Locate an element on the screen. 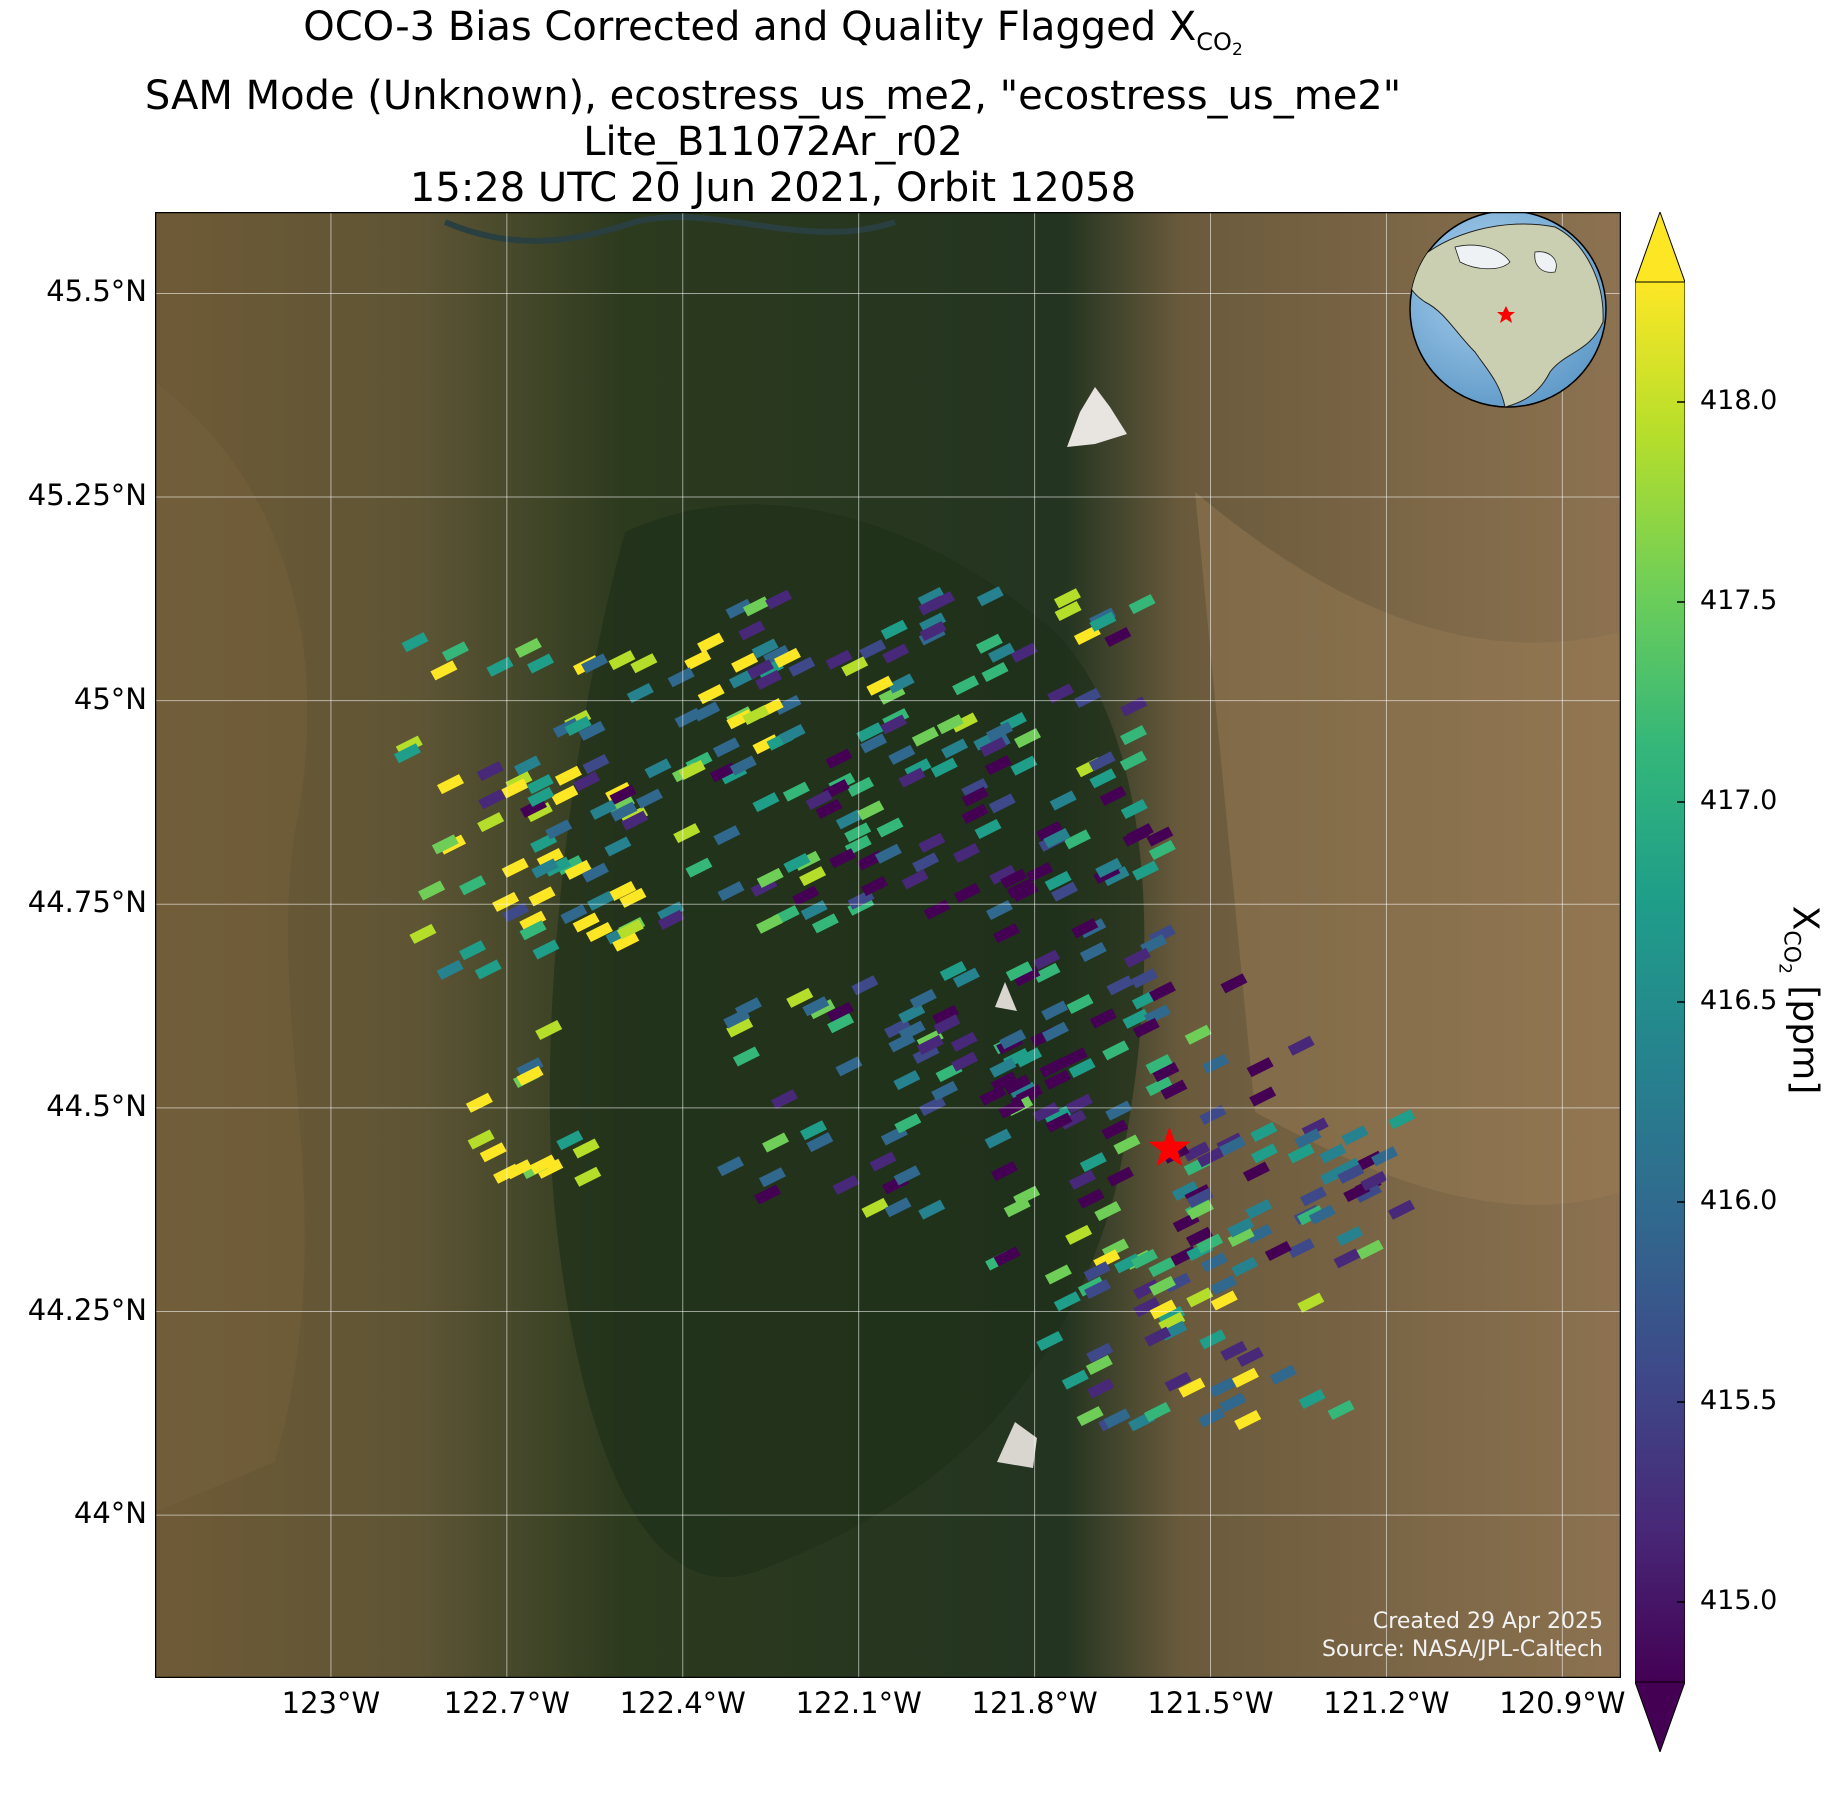 The image size is (1834, 1801). colorbar is located at coordinates (1660, 982).